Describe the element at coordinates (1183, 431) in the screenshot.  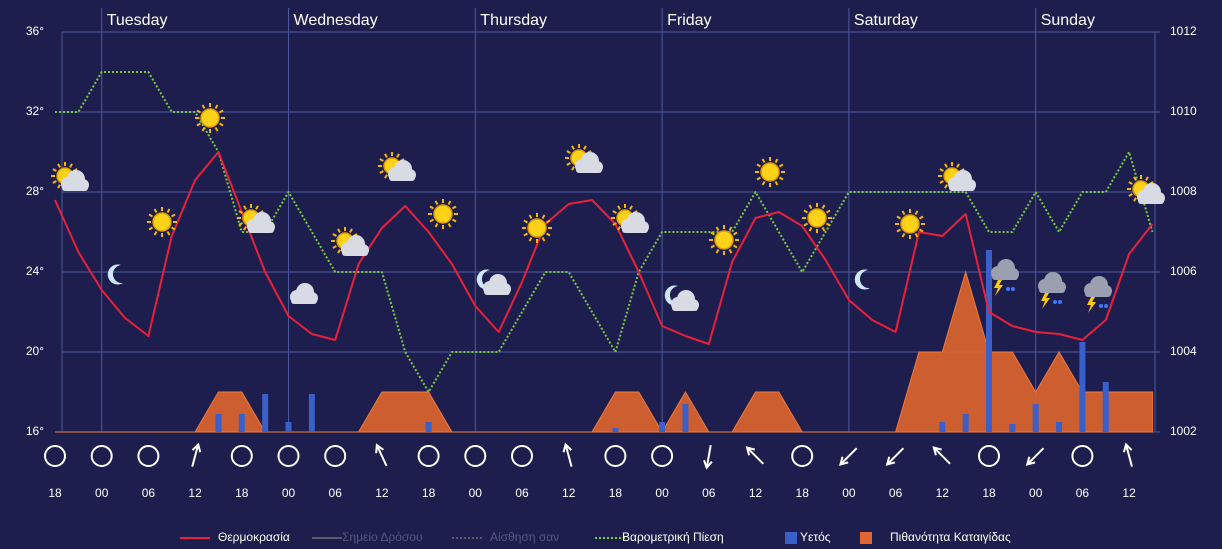
I see `y2-tick-label: 1002` at that location.